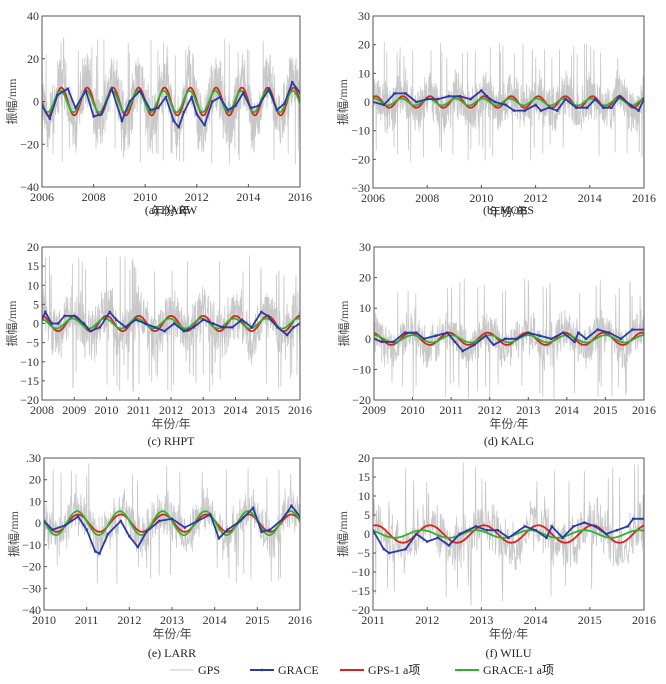  I want to click on legend-label: GRACE-1 a项, so click(518, 670).